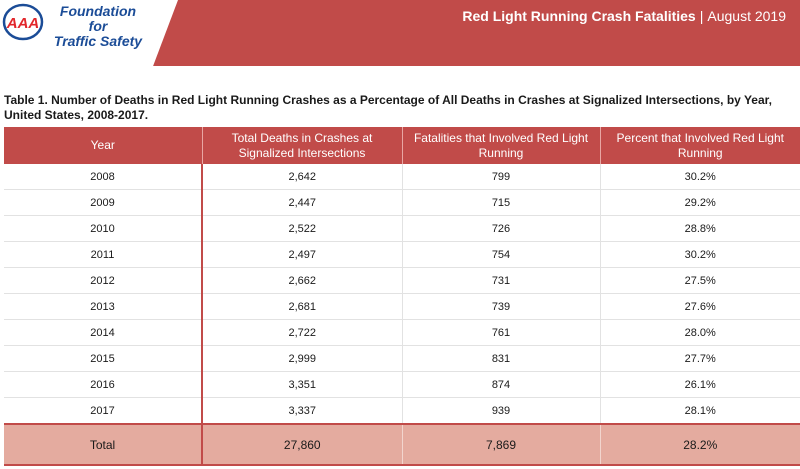 The width and height of the screenshot is (800, 469). Describe the element at coordinates (500, 384) in the screenshot. I see `red-light-fatalities-cell: 874` at that location.